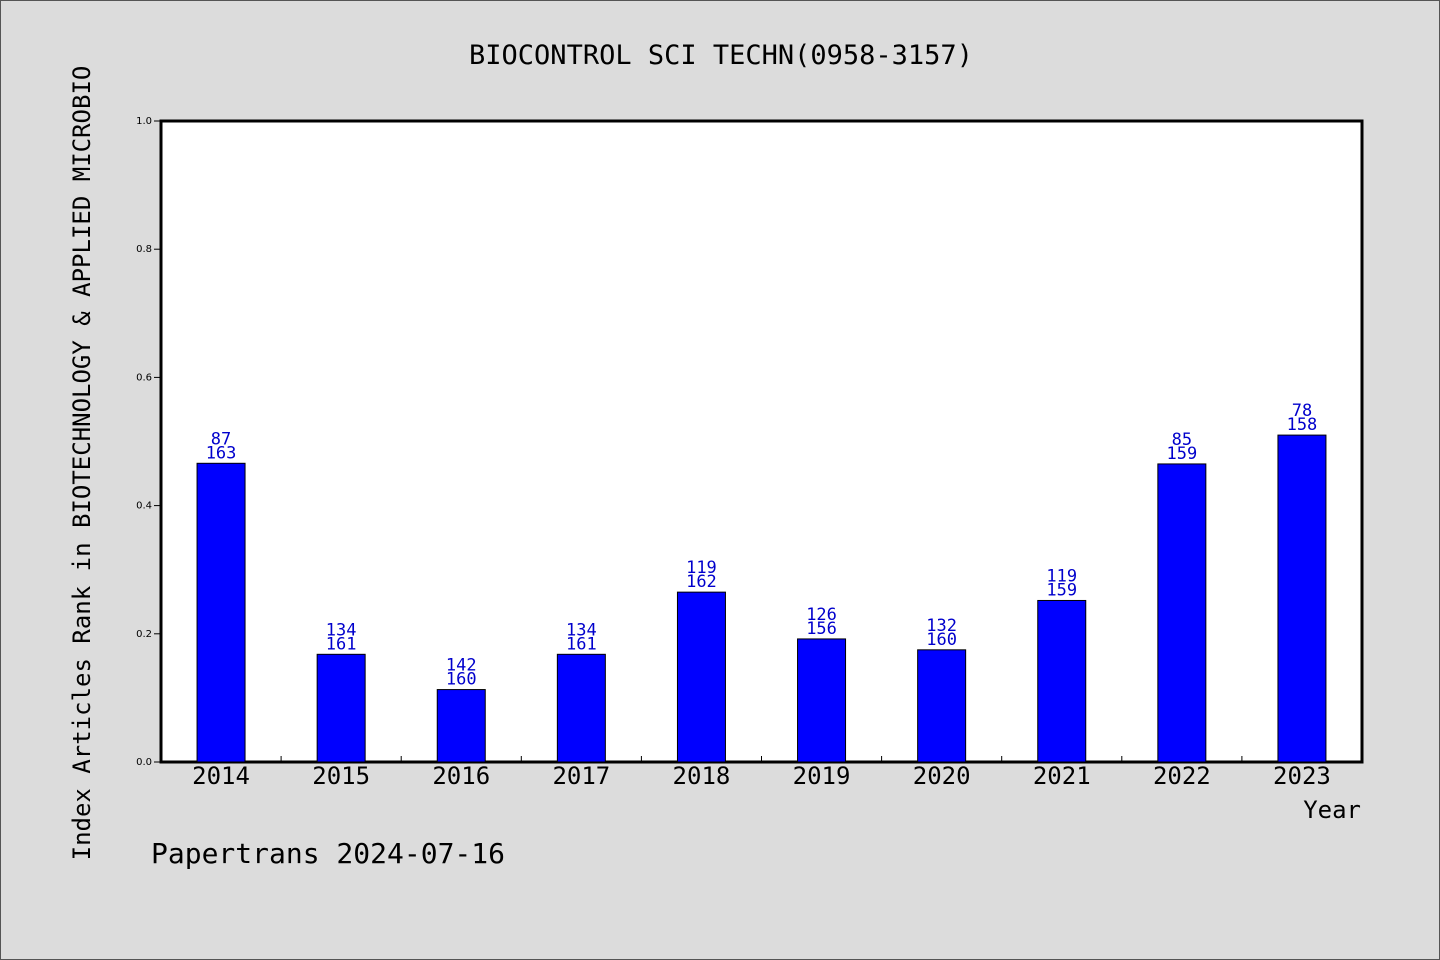 The height and width of the screenshot is (960, 1440). I want to click on y-tick-label: 0.8, so click(144, 249).